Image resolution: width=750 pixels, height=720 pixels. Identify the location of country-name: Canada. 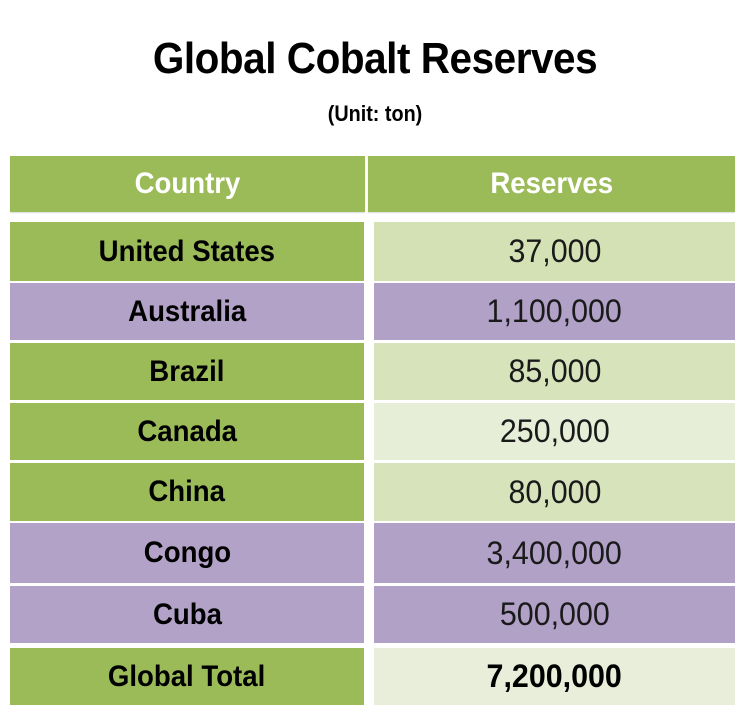
(187, 431).